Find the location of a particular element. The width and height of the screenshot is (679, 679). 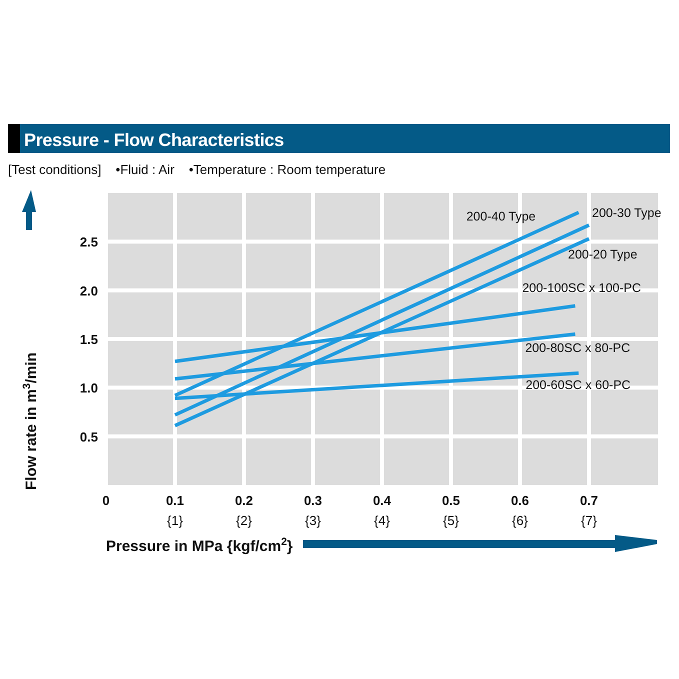

y-tick-label: 1.5 is located at coordinates (89, 339).